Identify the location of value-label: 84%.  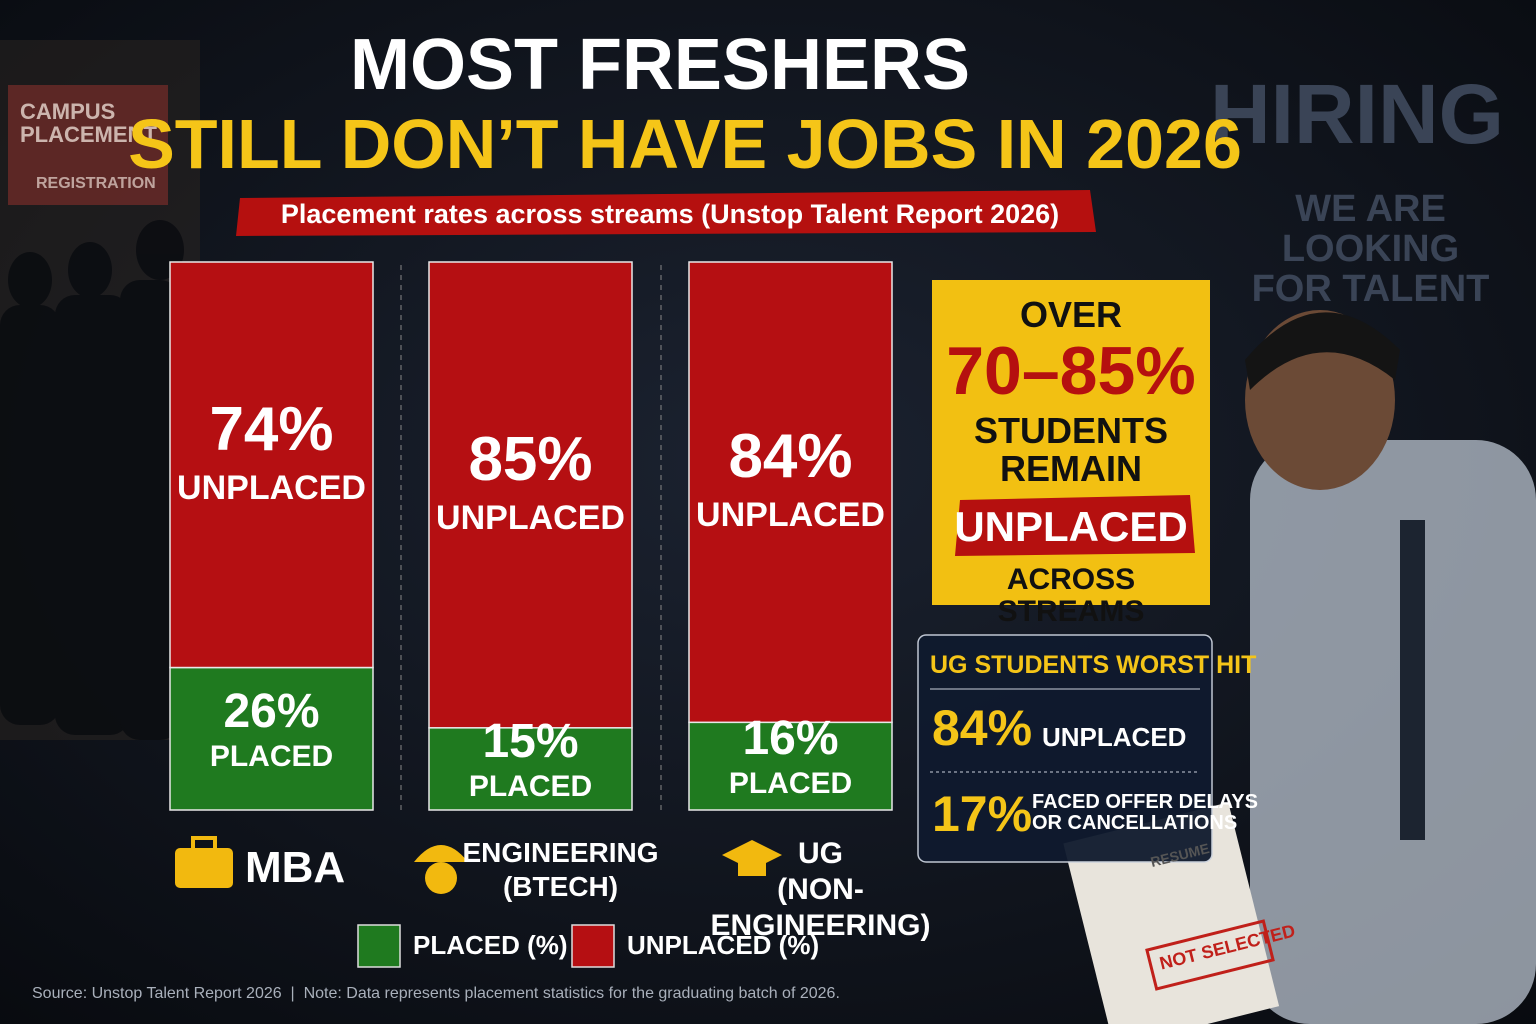
(790, 457).